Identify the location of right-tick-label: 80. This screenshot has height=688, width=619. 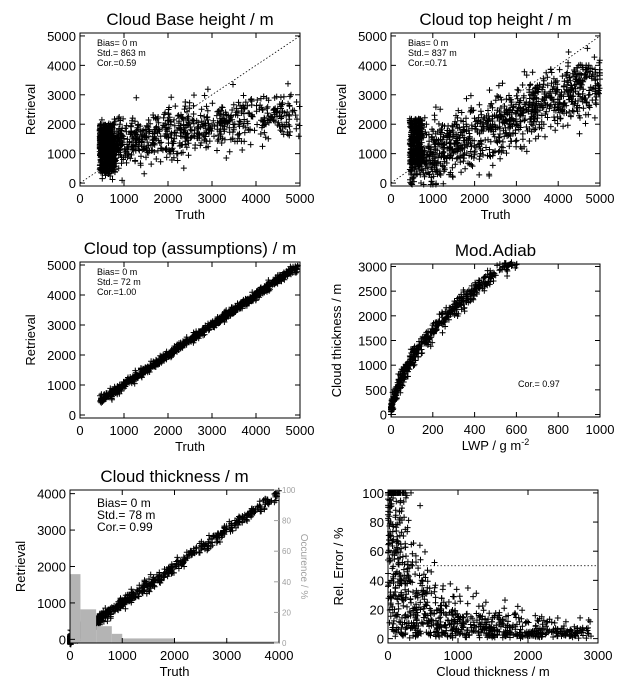
(286, 521).